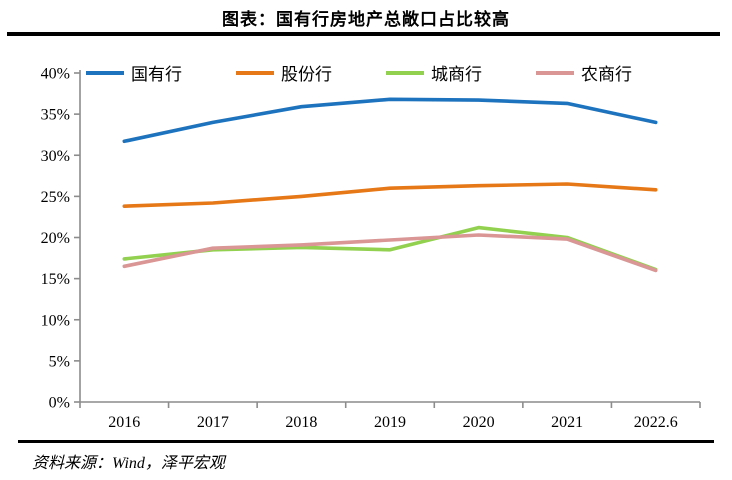 The image size is (732, 480). Describe the element at coordinates (301, 422) in the screenshot. I see `x-axis-tick-label: 2018` at that location.